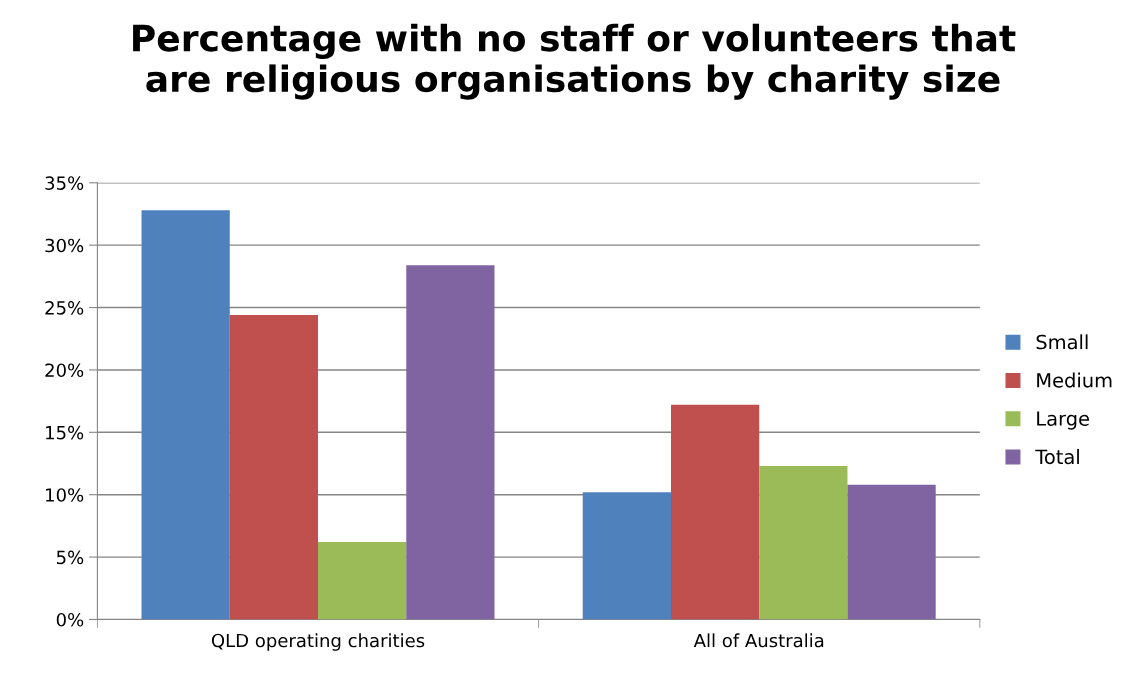  Describe the element at coordinates (64, 370) in the screenshot. I see `y-tick-label: 20%` at that location.